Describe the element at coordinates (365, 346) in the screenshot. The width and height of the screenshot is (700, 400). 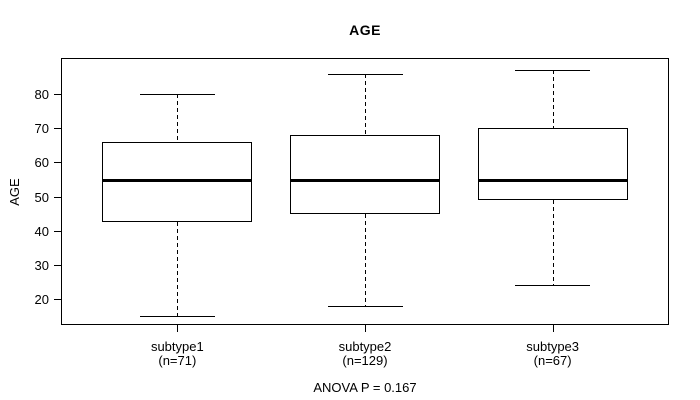
I see `x-axis-group-label: subtype2` at that location.